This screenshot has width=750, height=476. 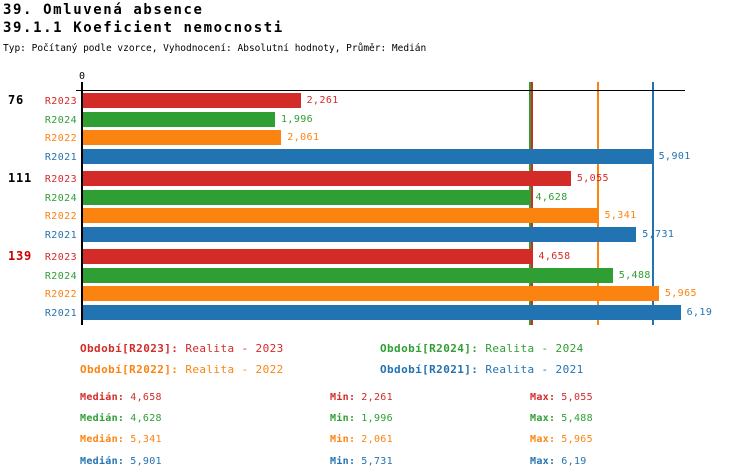 I want to click on min-stat-value: 5,731, so click(x=377, y=461).